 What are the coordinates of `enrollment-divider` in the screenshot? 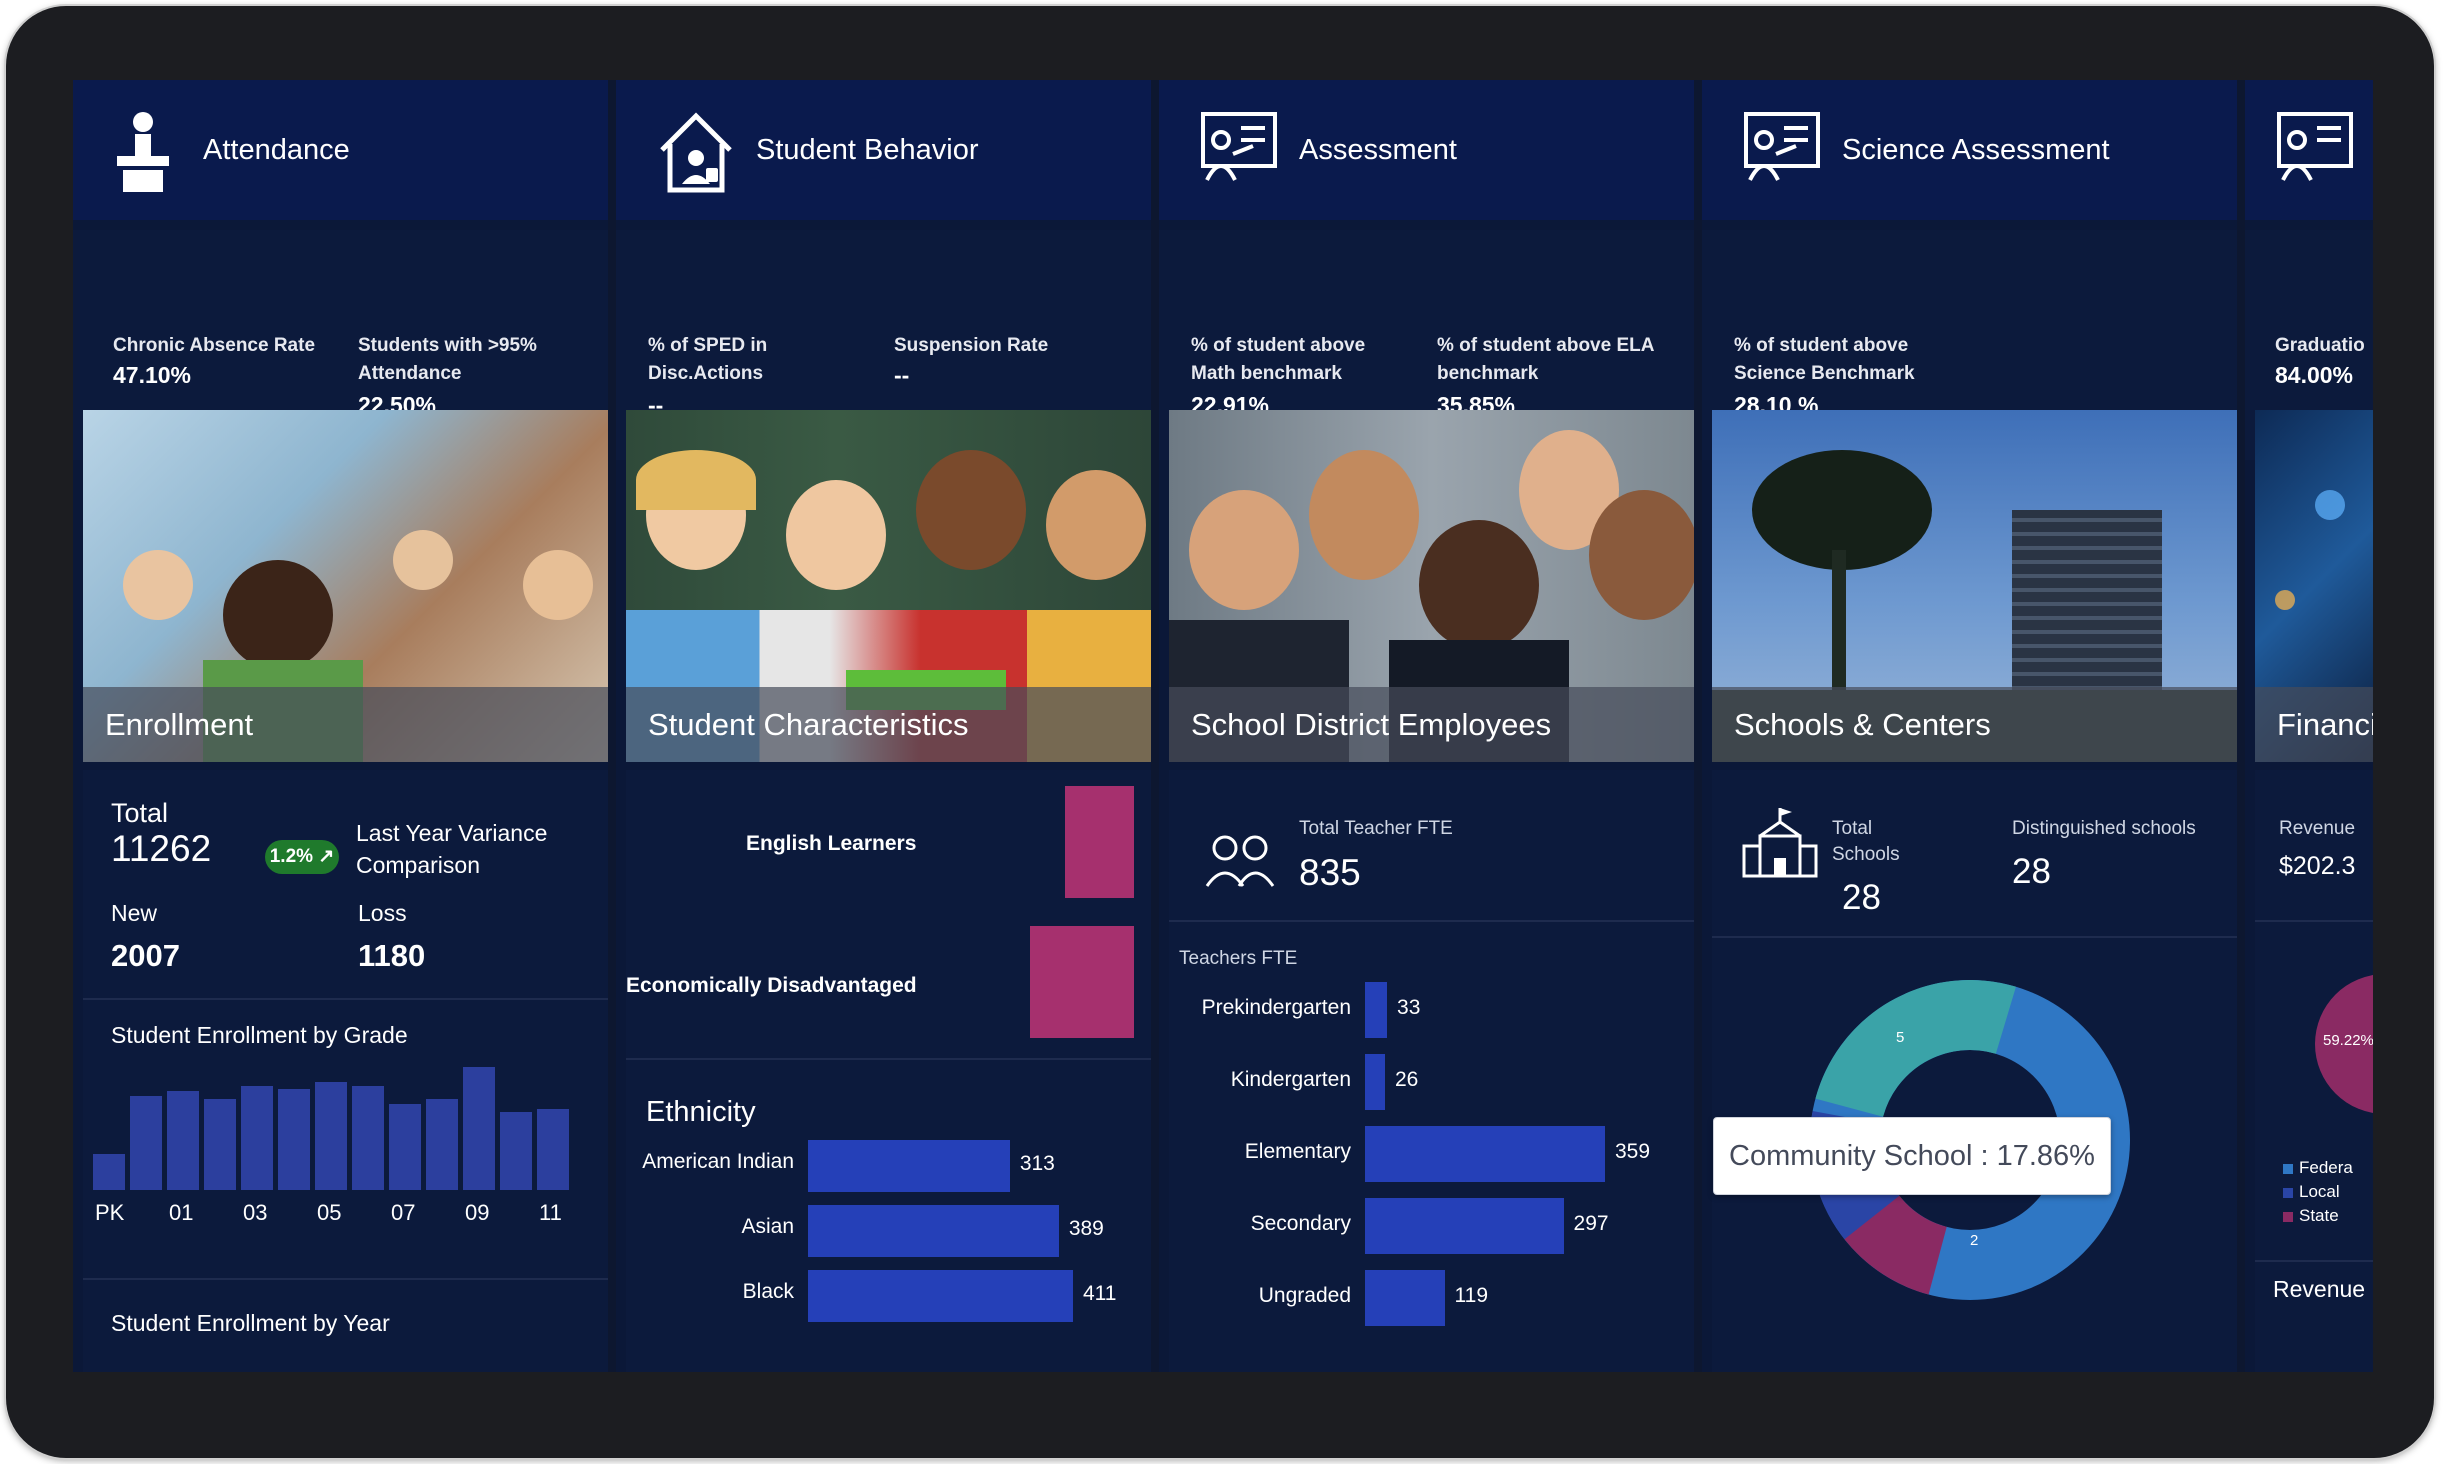 It's located at (345, 999).